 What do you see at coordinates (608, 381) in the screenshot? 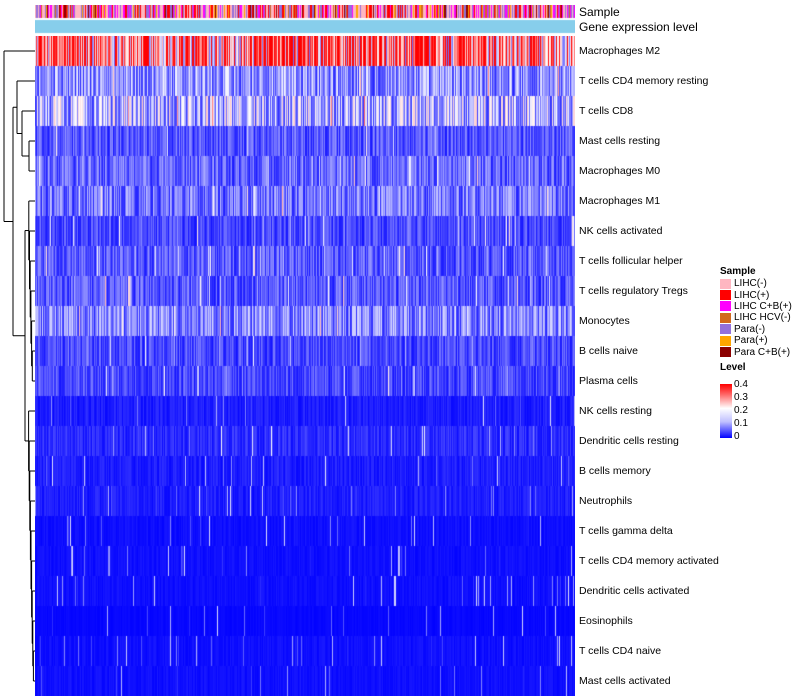
I see `row-label: Plasma cells` at bounding box center [608, 381].